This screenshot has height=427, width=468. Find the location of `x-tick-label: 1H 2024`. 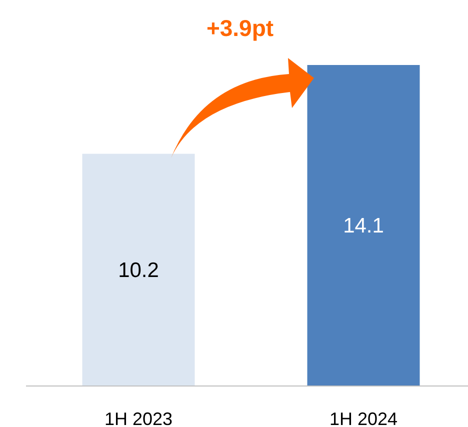

x-tick-label: 1H 2024 is located at coordinates (363, 418).